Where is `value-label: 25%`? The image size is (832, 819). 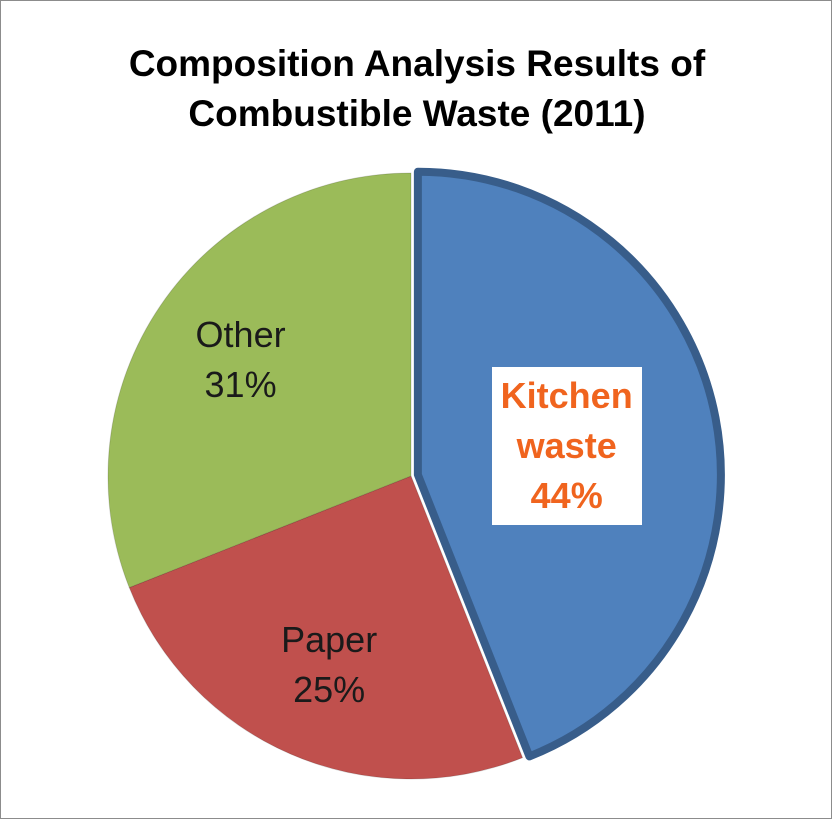
value-label: 25% is located at coordinates (329, 690).